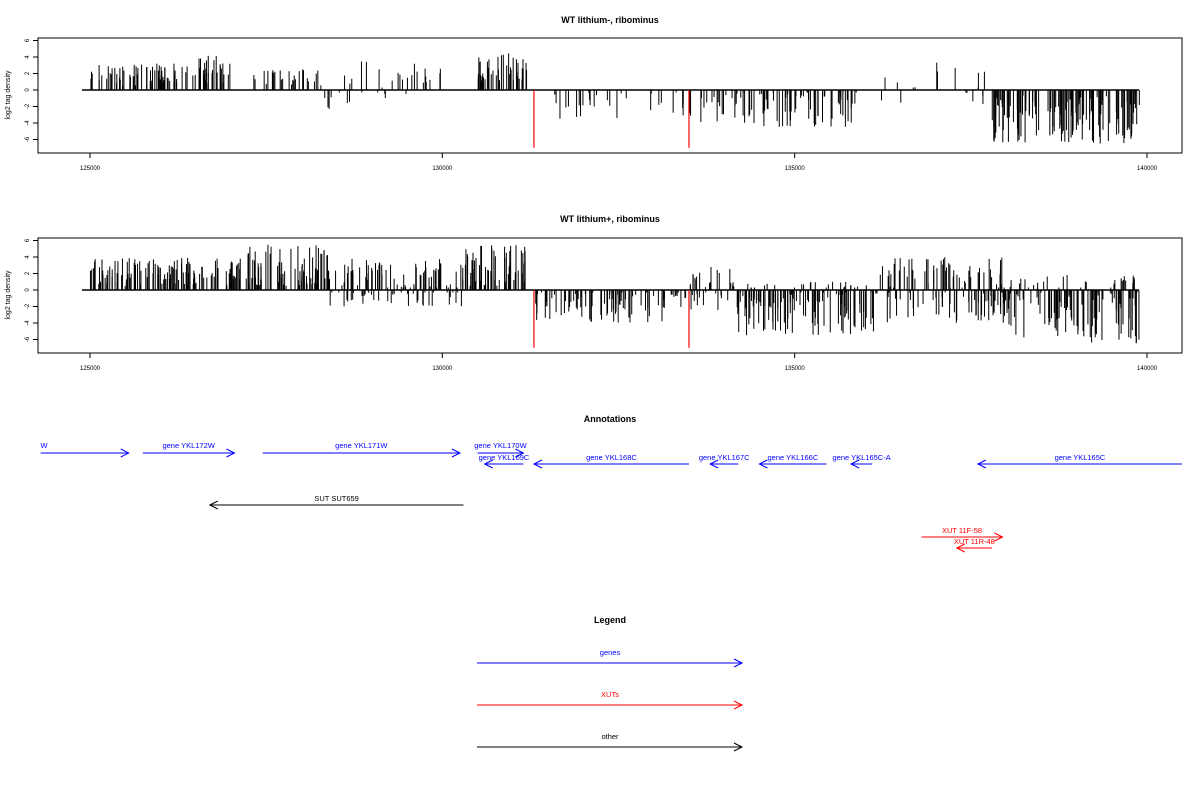 This screenshot has height=800, width=1200. I want to click on legend-entry: XUTs, so click(610, 700).